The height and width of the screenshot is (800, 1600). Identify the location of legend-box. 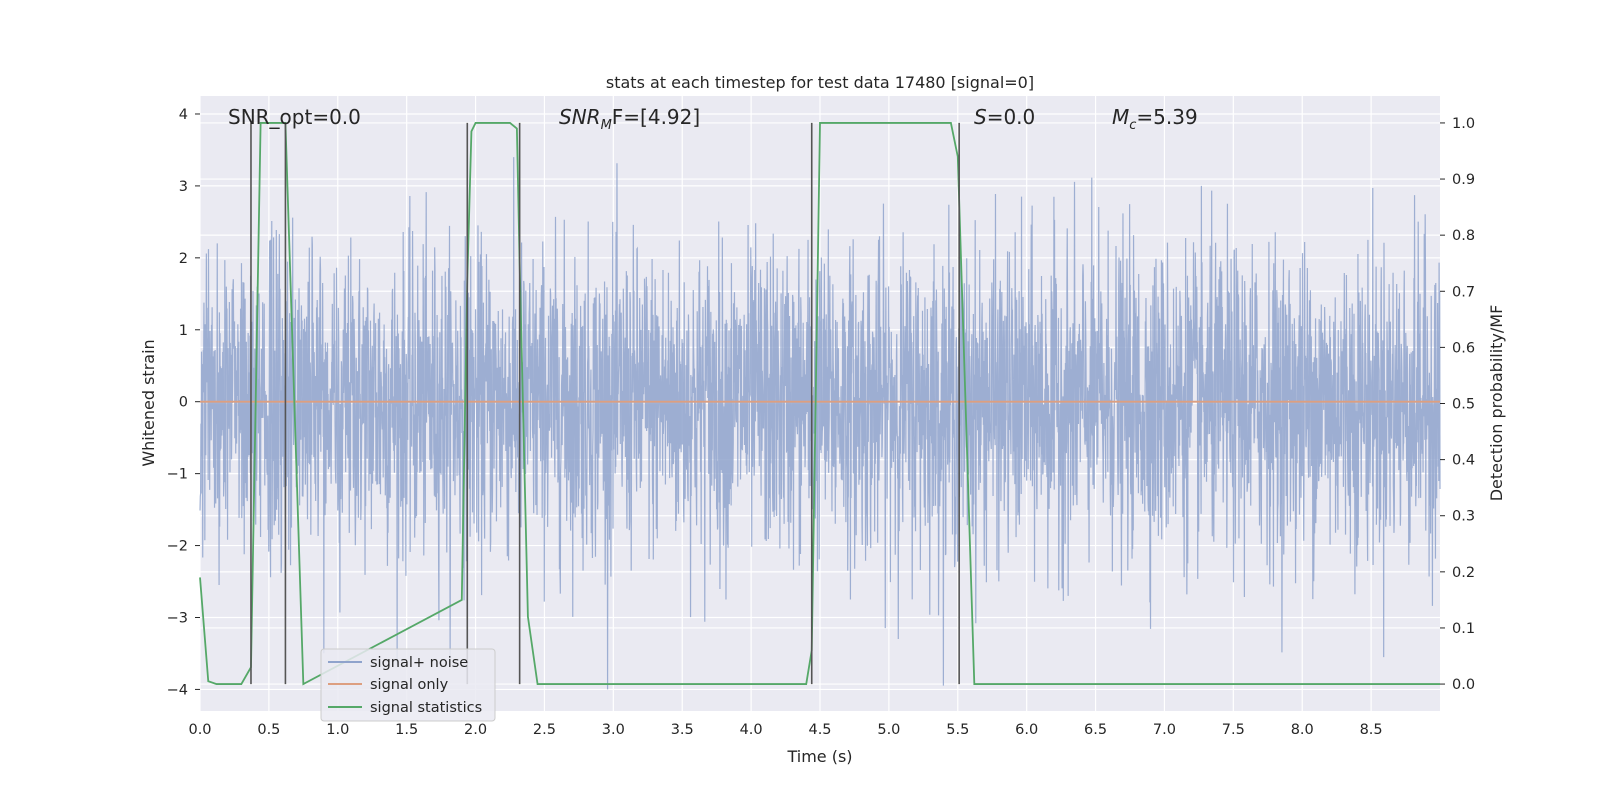
(408, 685).